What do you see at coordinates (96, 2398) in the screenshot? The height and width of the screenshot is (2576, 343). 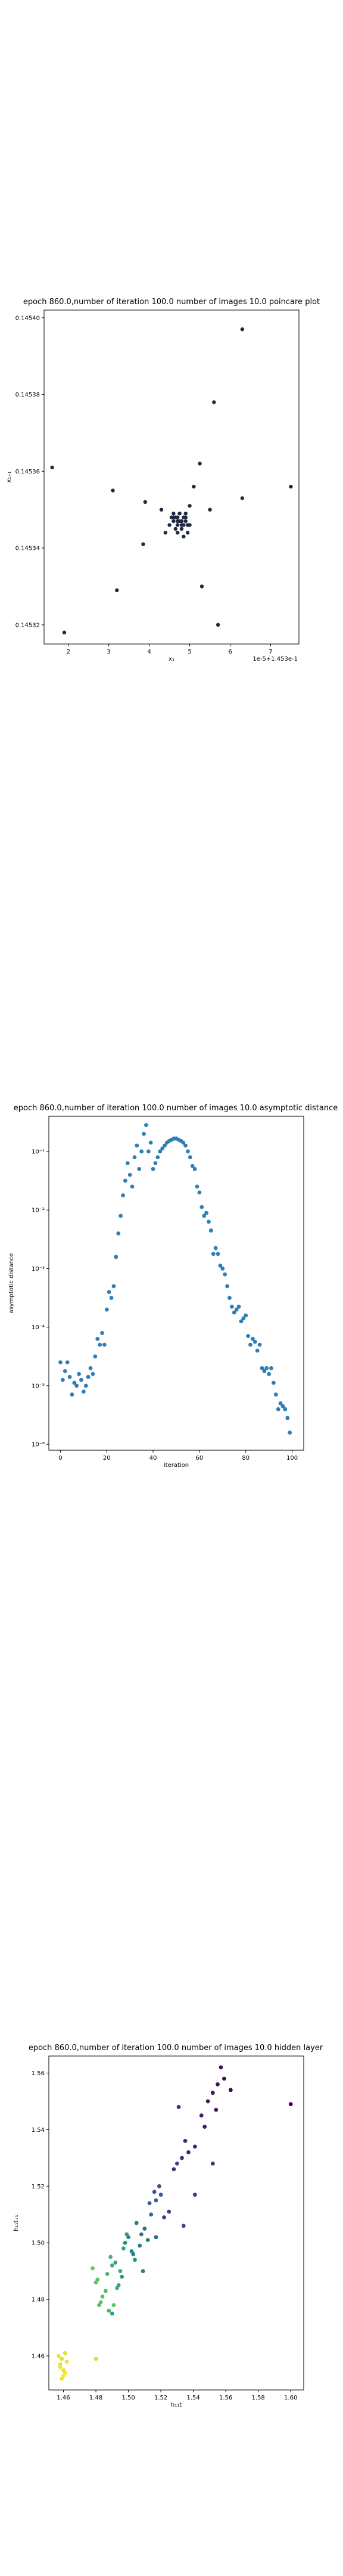 I see `x-tick-label: 1.48` at bounding box center [96, 2398].